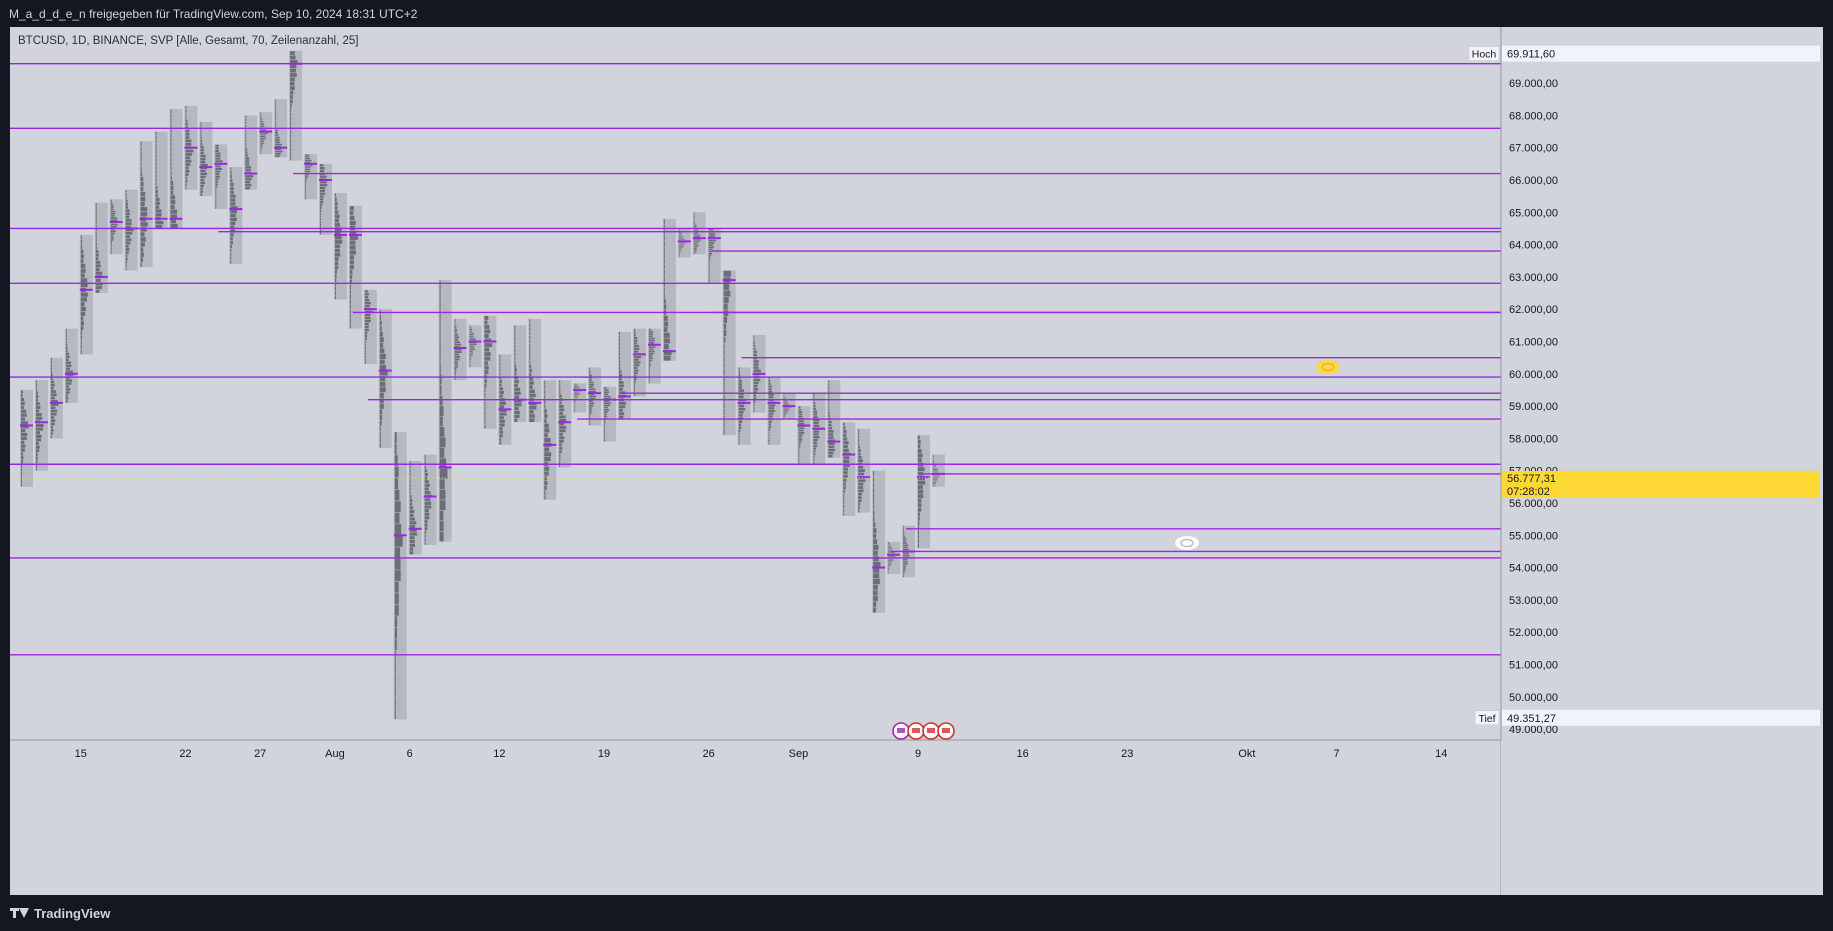  Describe the element at coordinates (1662, 383) in the screenshot. I see `price-axis` at that location.